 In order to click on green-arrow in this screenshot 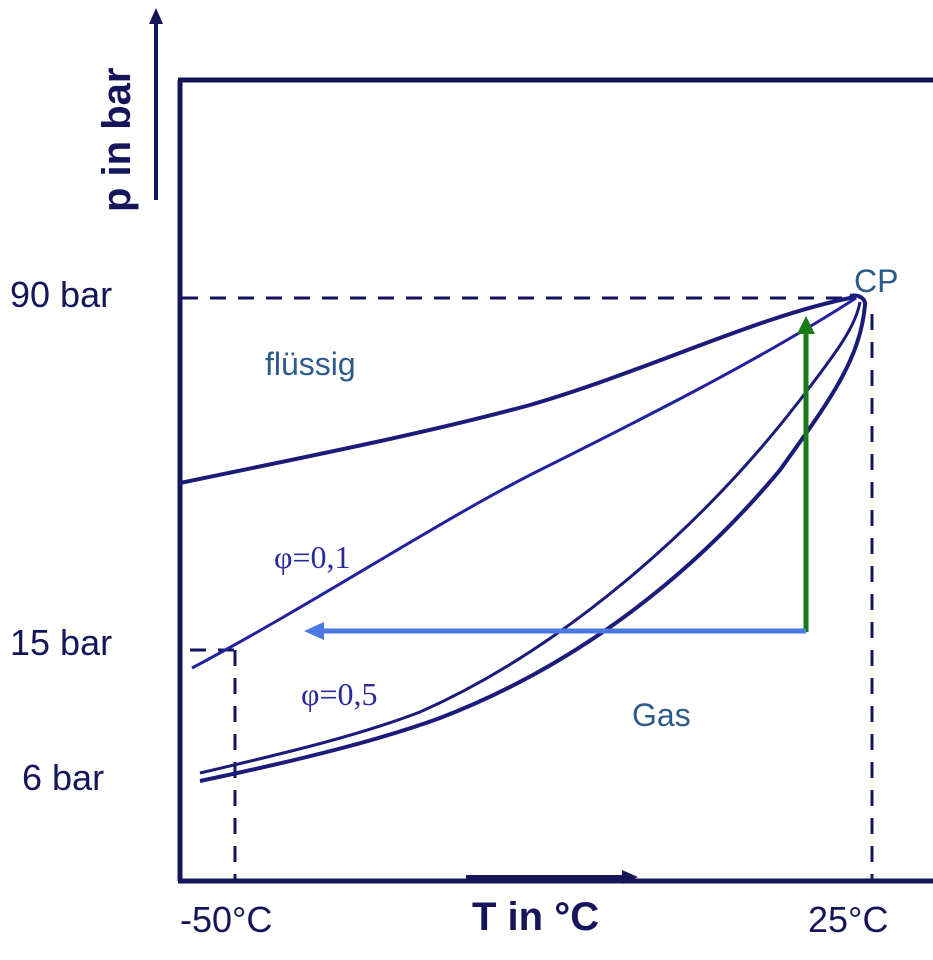, I will do `click(806, 474)`.